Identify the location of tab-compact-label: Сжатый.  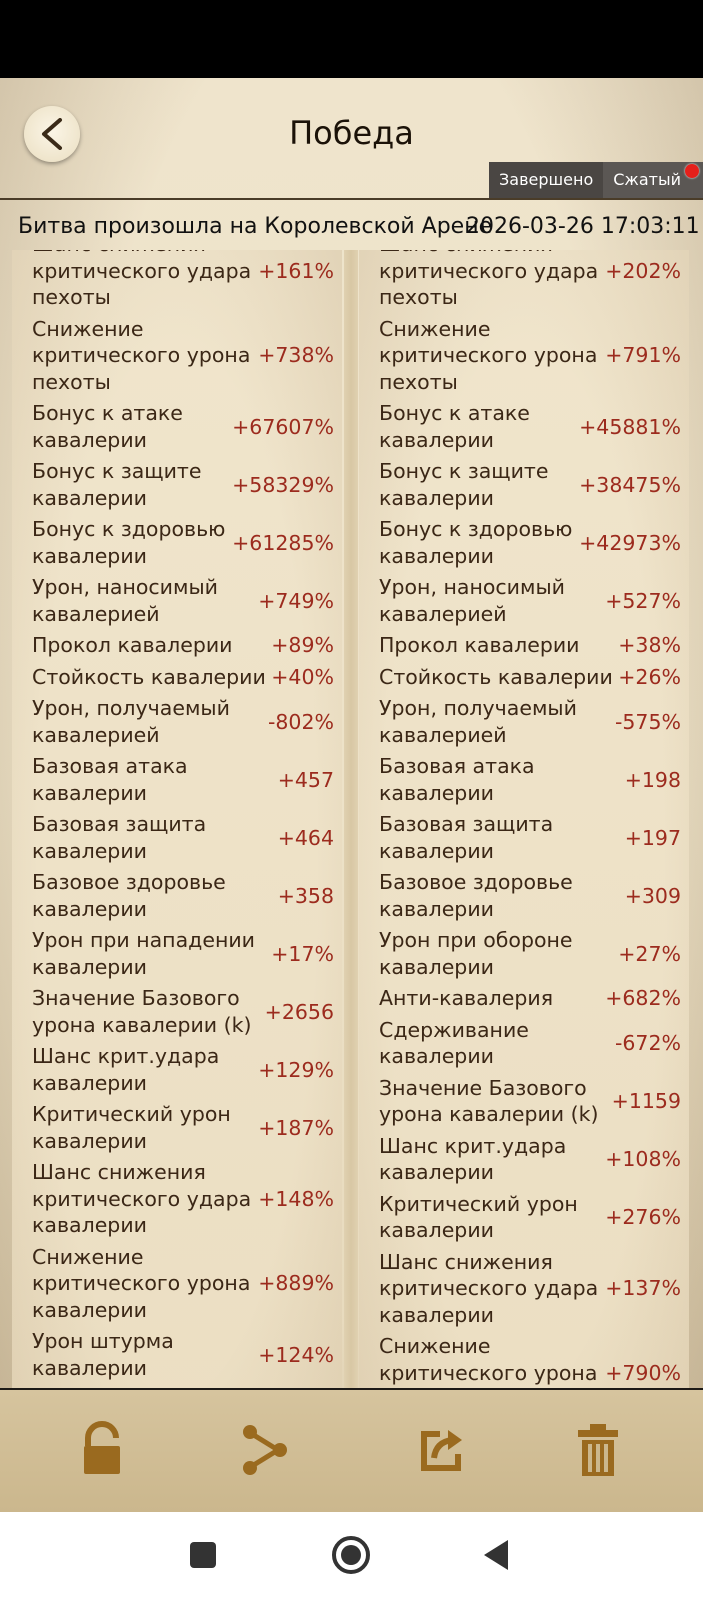
(647, 179).